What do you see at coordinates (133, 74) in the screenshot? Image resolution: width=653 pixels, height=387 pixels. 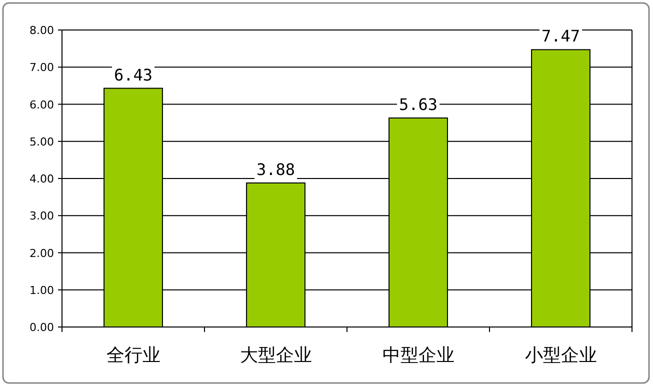 I see `data-label: 6.43` at bounding box center [133, 74].